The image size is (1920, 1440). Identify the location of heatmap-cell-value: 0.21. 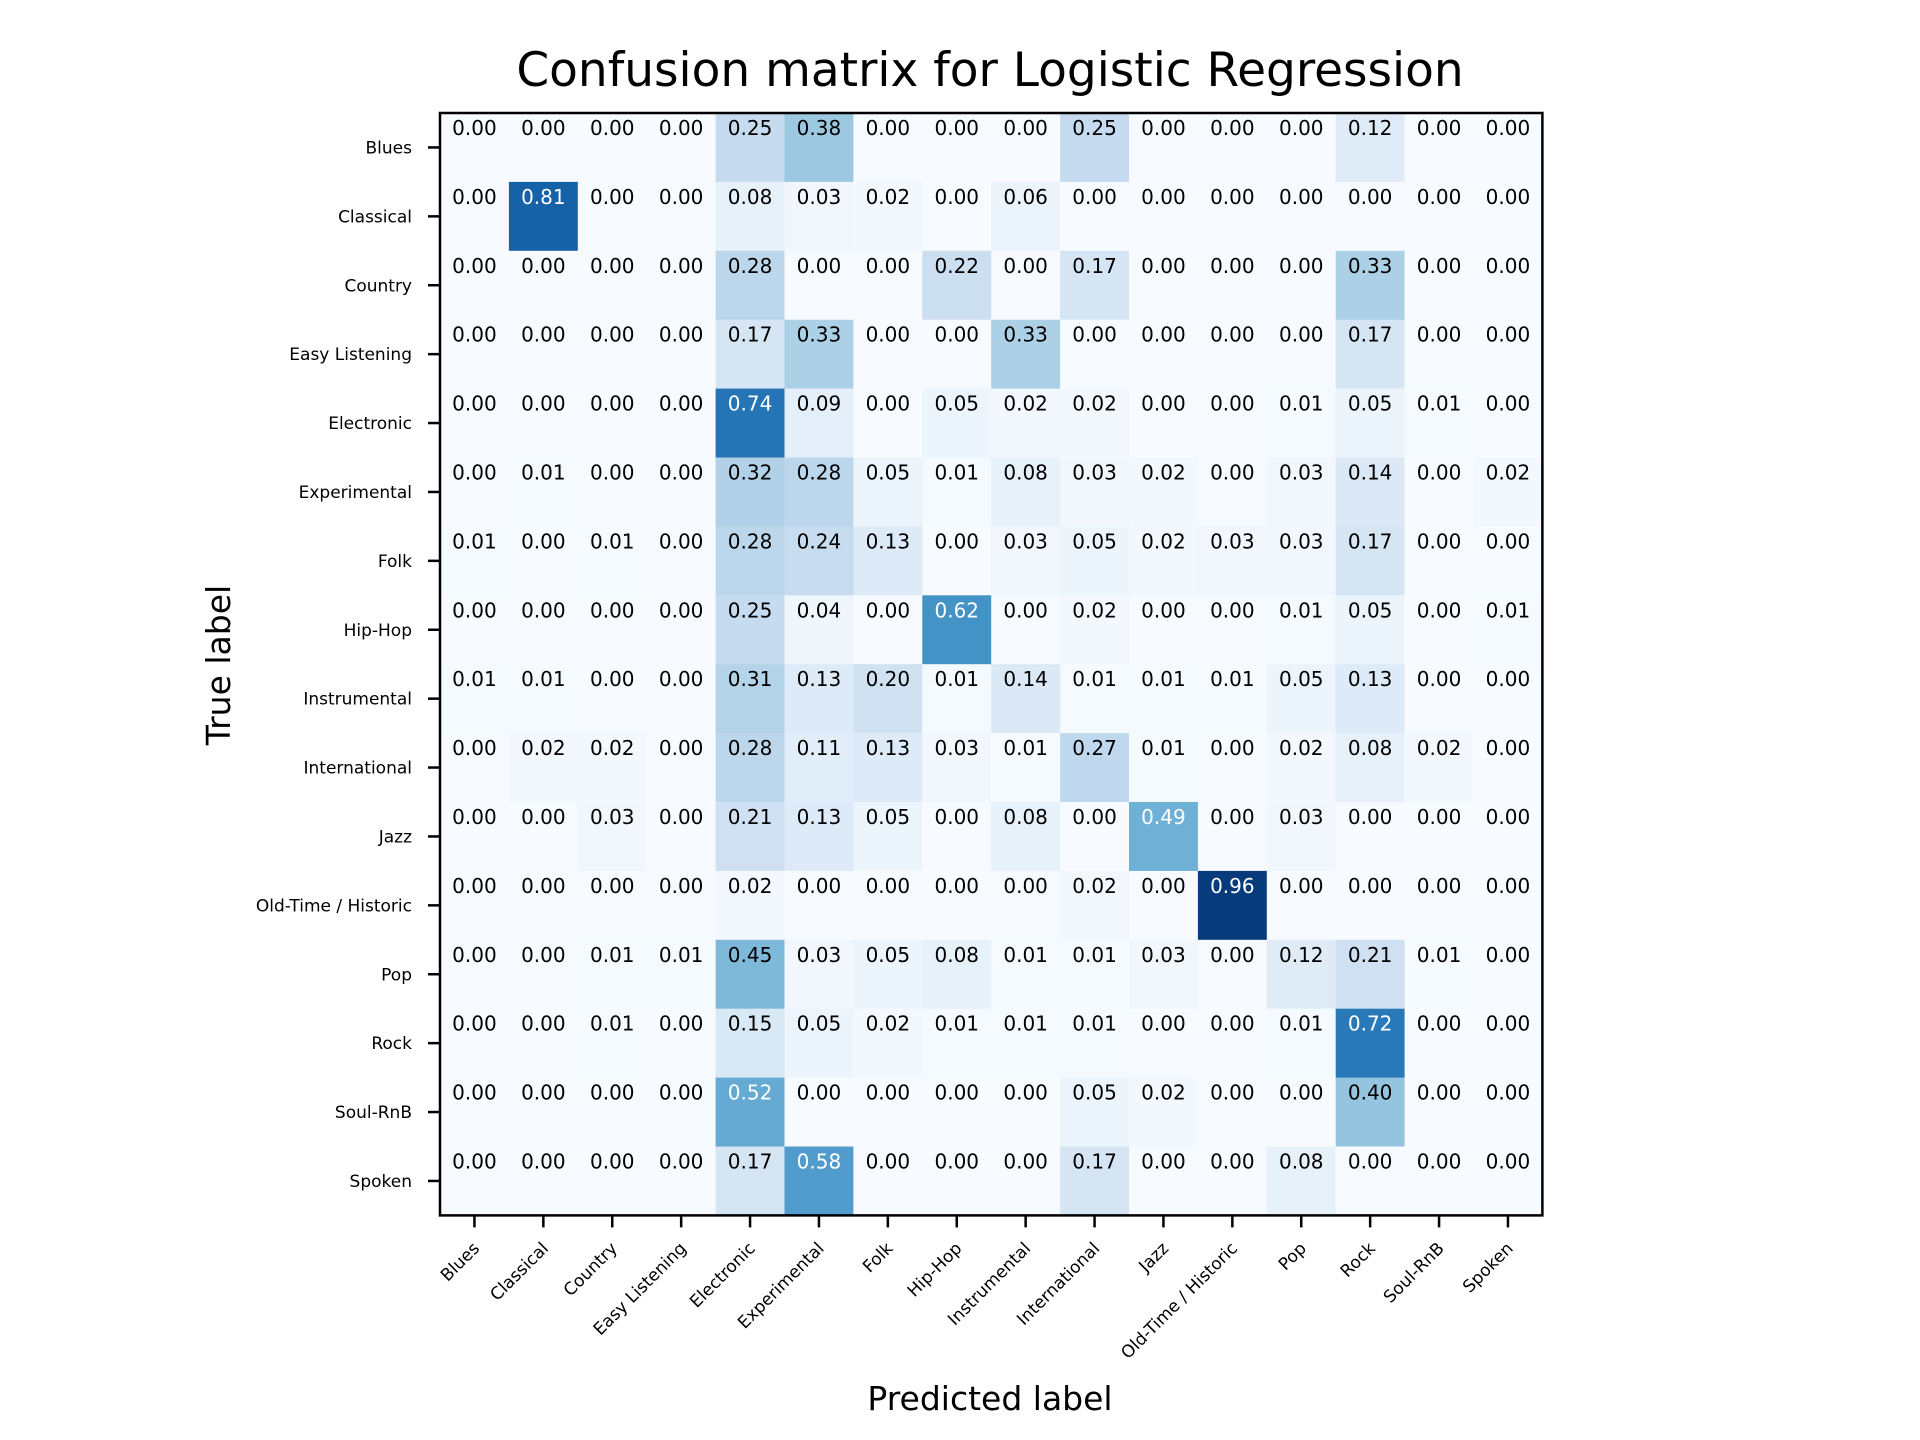
(1370, 955).